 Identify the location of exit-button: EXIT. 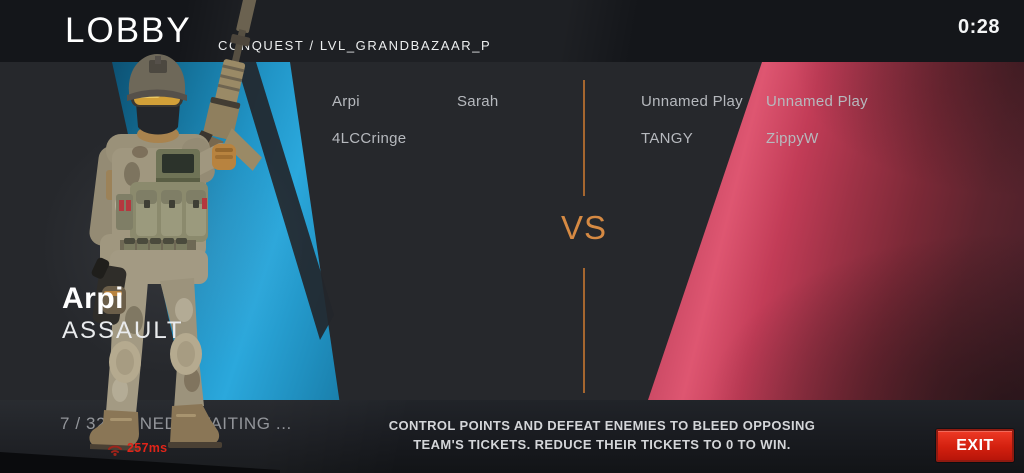
(975, 445).